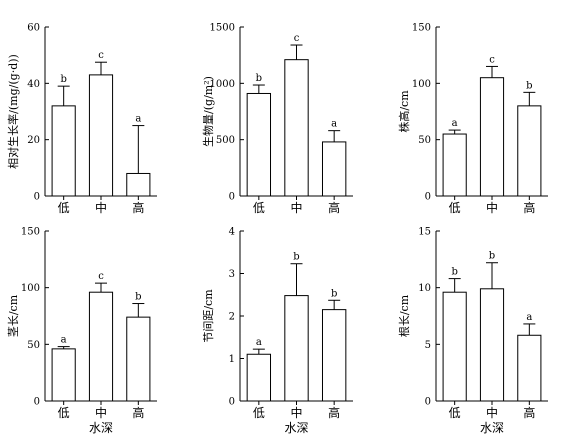 Image resolution: width=569 pixels, height=437 pixels. Describe the element at coordinates (424, 232) in the screenshot. I see `y-tick-label: 15` at that location.